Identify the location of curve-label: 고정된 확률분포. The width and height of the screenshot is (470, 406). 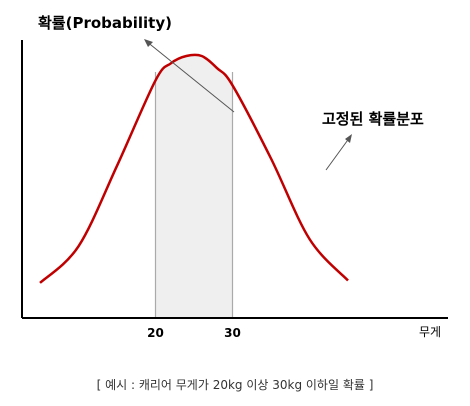
(373, 119).